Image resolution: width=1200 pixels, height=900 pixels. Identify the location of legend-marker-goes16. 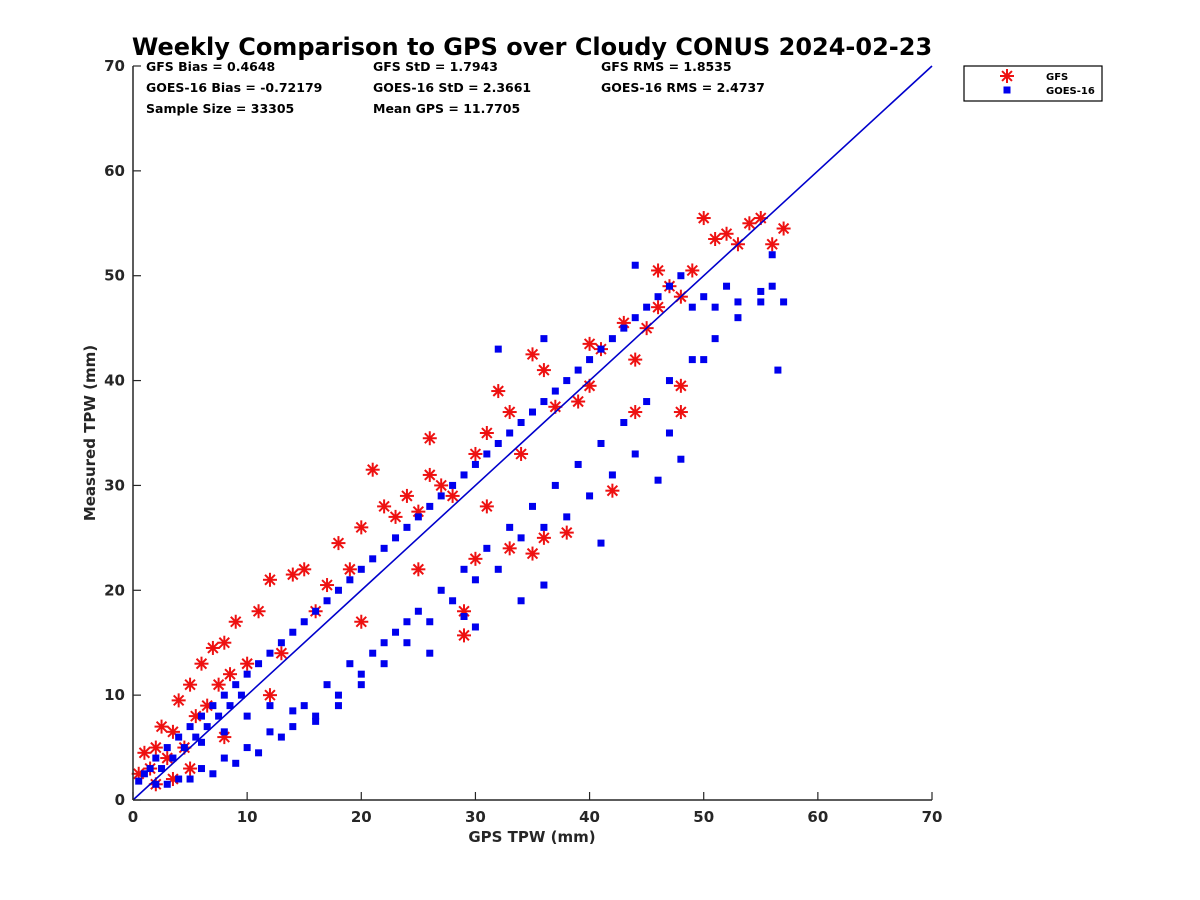
(1007, 90).